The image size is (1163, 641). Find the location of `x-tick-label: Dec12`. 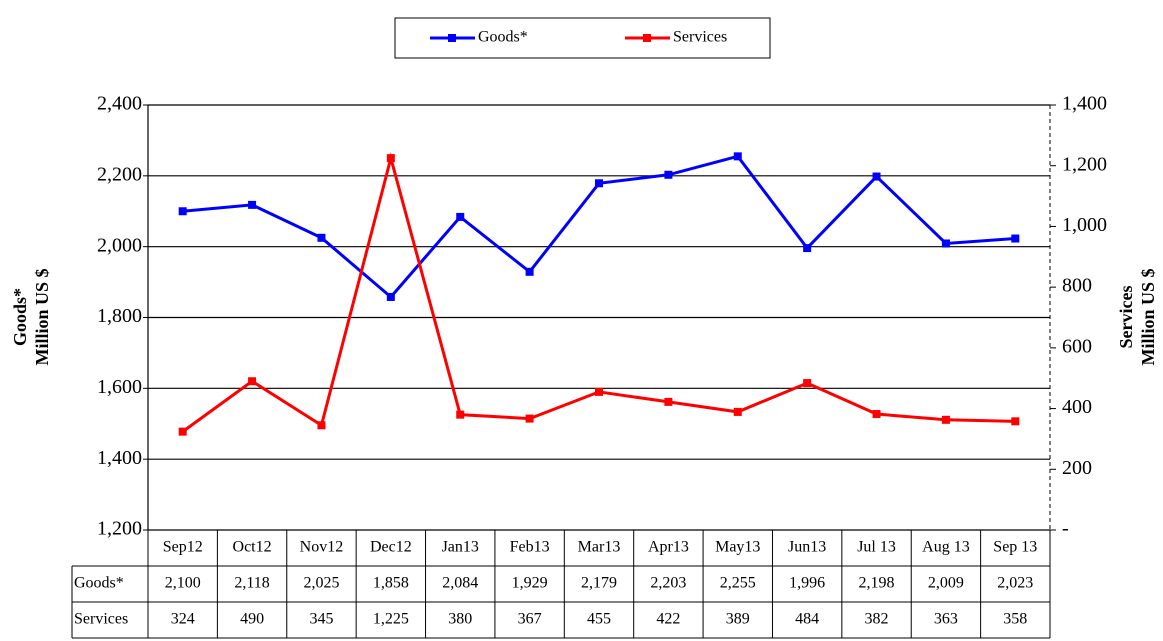

x-tick-label: Dec12 is located at coordinates (391, 547).